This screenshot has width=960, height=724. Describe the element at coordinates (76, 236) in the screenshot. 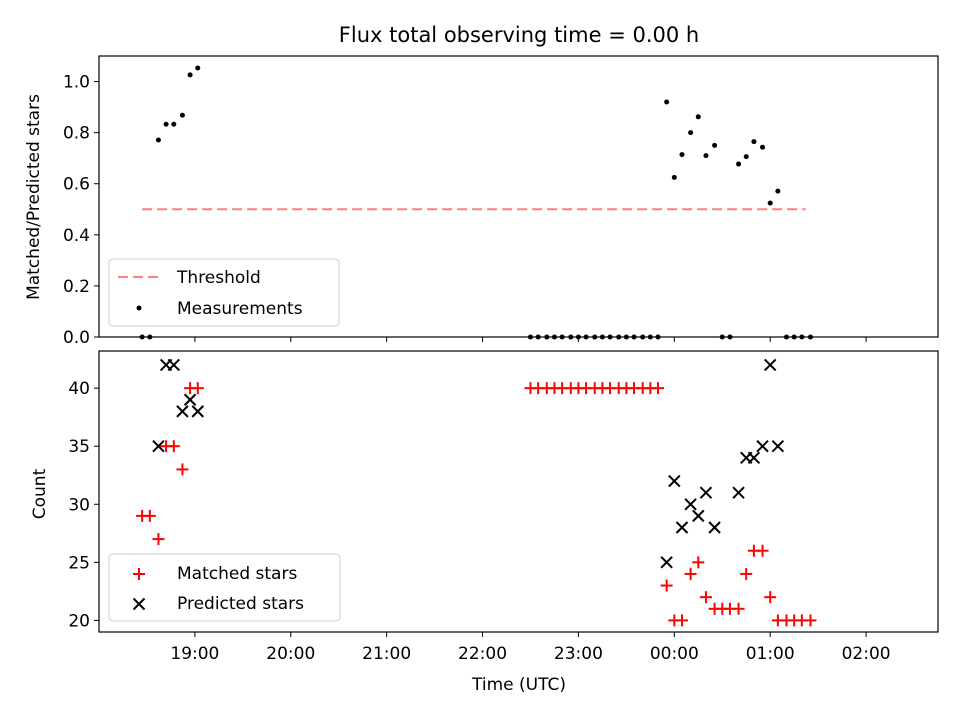

I see `ratio-y-tick-label: 0.4` at that location.